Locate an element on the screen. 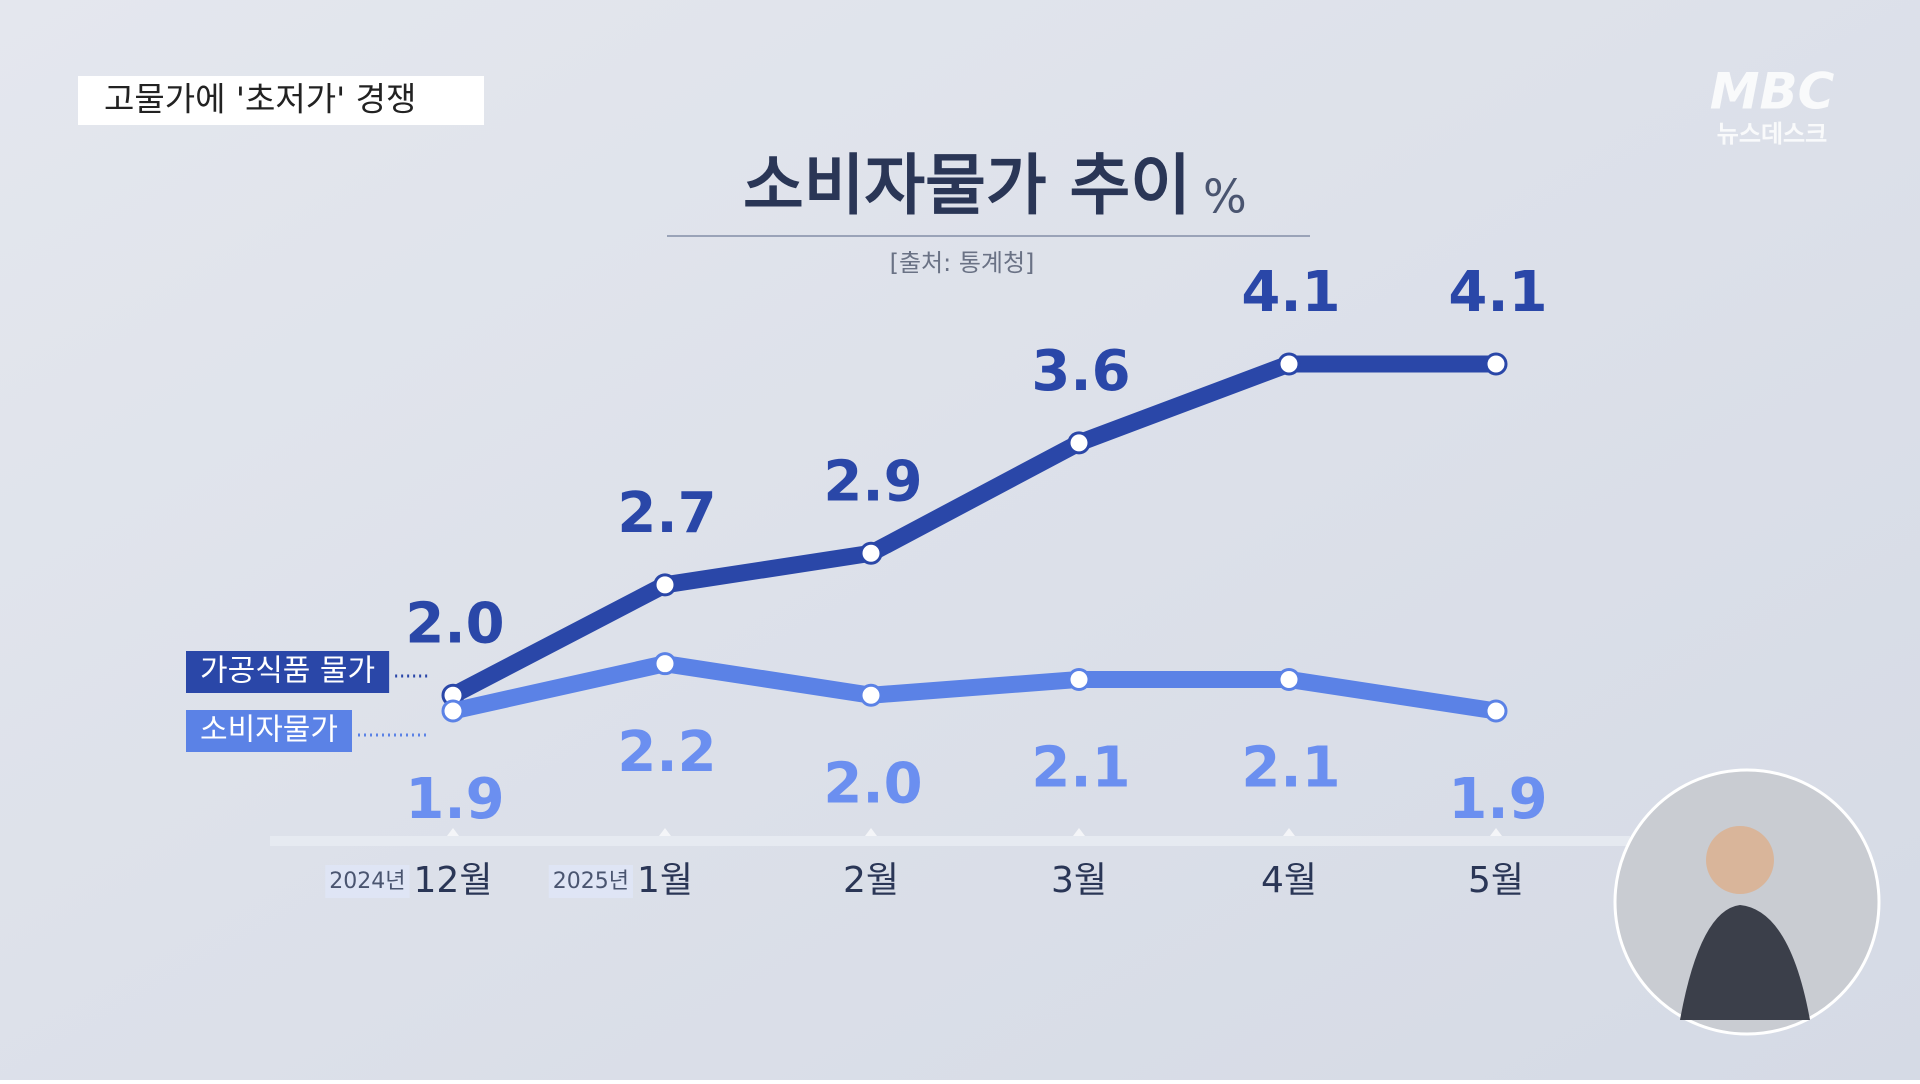 Image resolution: width=1920 pixels, height=1084 pixels. program-name: 뉴스데스크 is located at coordinates (1772, 134).